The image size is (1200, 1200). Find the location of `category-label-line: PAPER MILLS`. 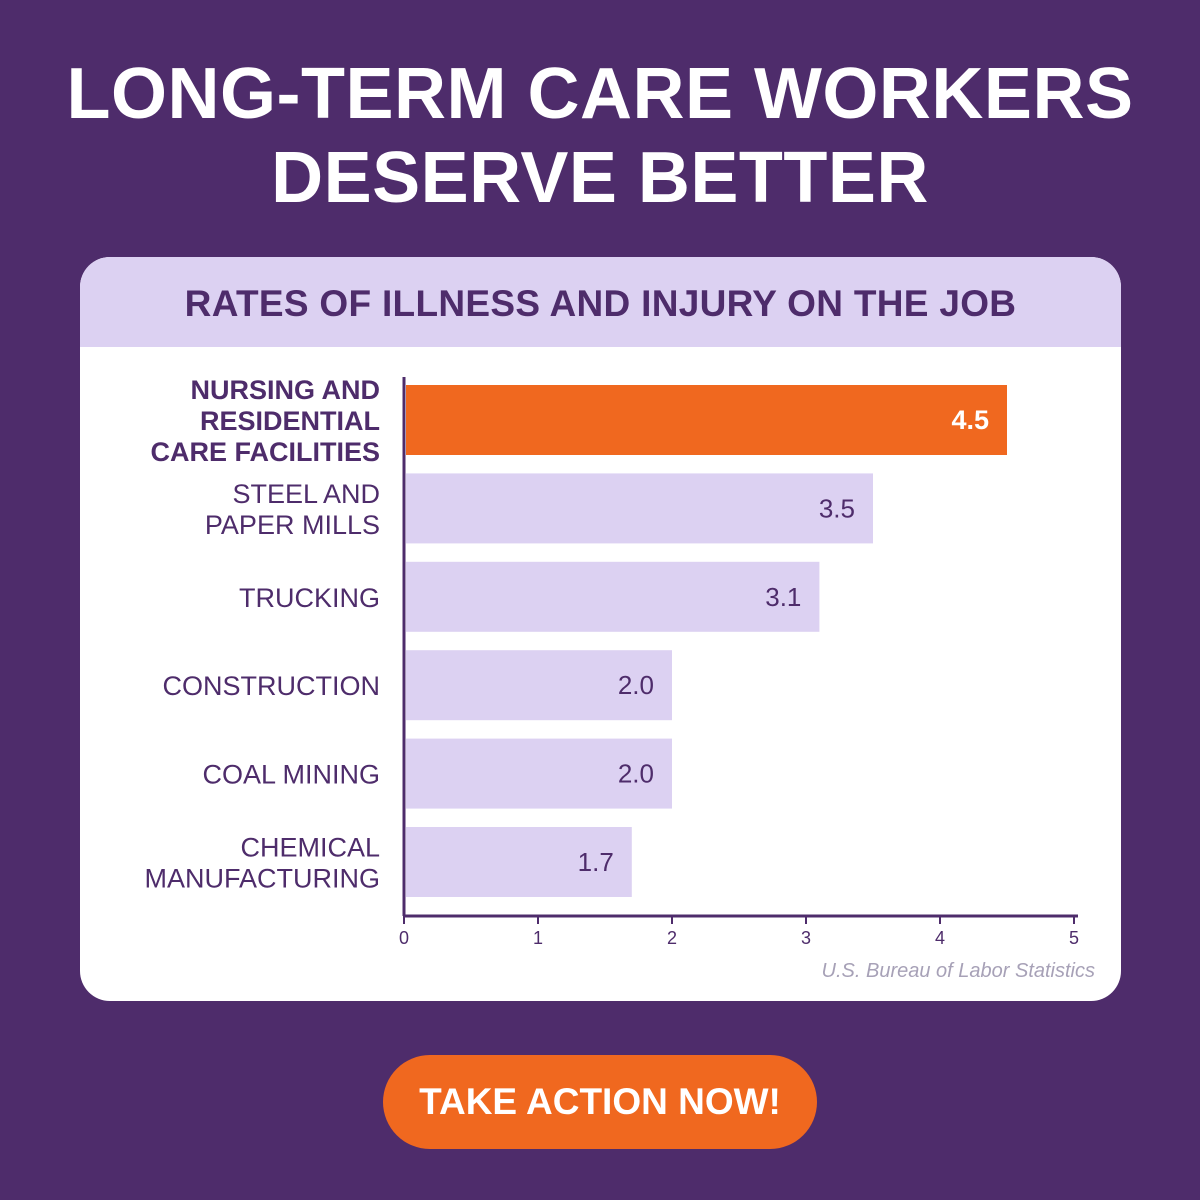

category-label-line: PAPER MILLS is located at coordinates (292, 525).